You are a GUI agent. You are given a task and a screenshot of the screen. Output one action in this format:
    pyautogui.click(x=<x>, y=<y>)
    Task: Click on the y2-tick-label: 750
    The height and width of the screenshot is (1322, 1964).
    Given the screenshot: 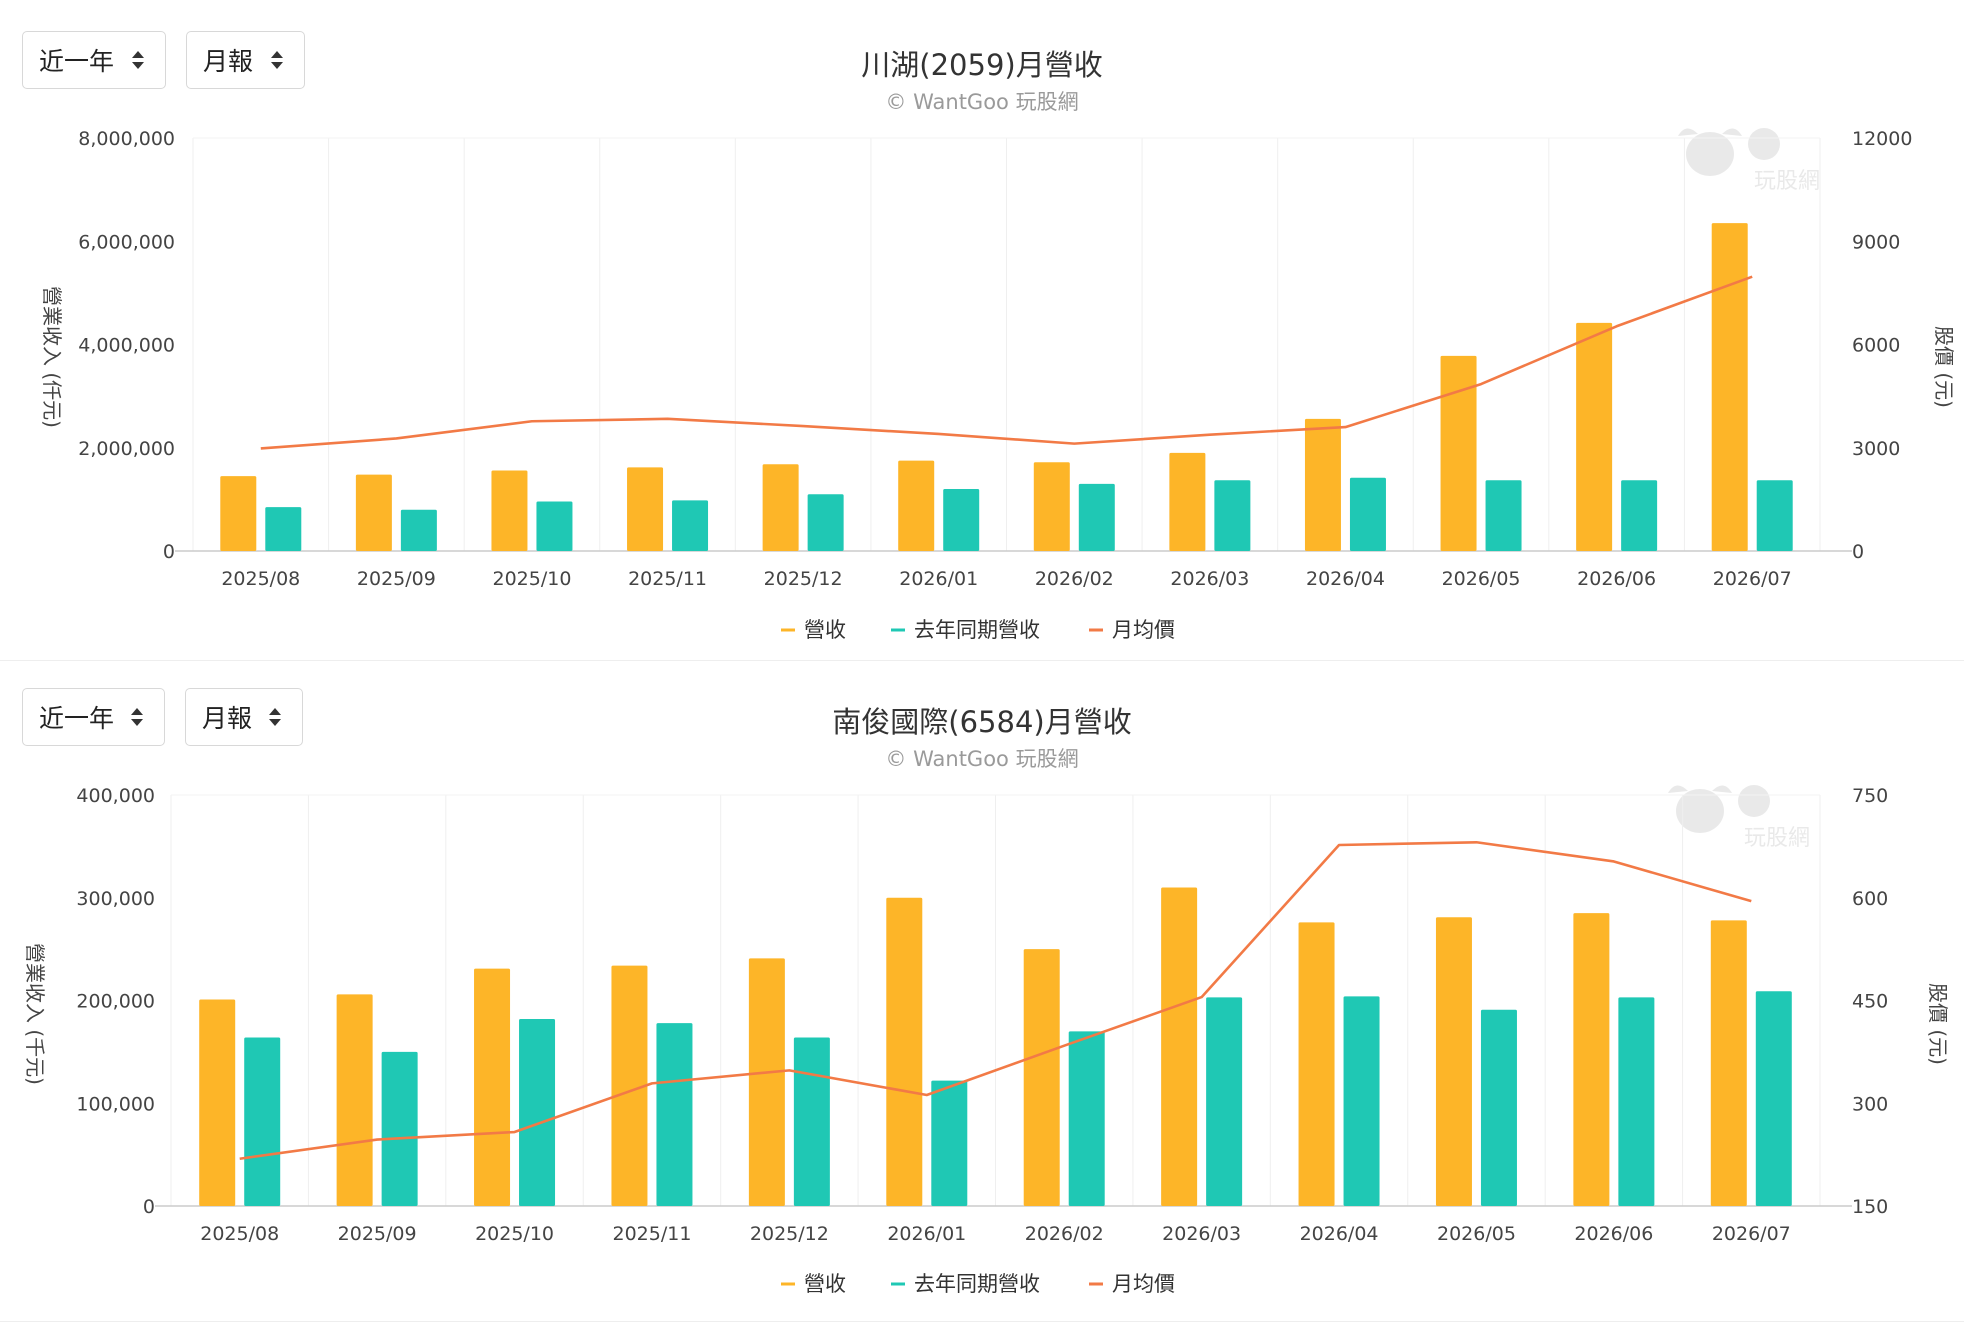 What is the action you would take?
    pyautogui.click(x=1870, y=796)
    